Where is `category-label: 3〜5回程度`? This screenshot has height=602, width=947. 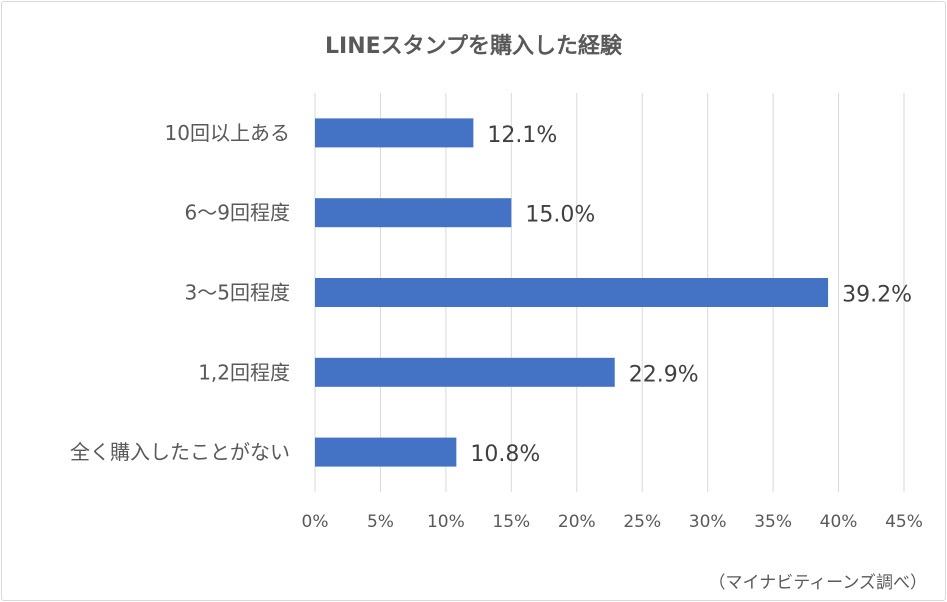 category-label: 3〜5回程度 is located at coordinates (237, 293).